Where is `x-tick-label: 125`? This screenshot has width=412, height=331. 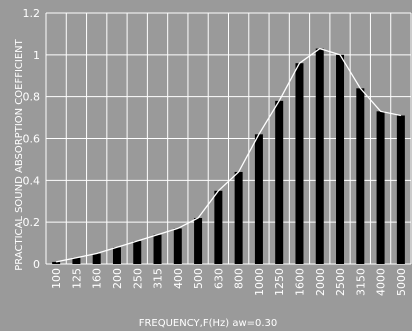 x-tick-label: 125 is located at coordinates (76, 278).